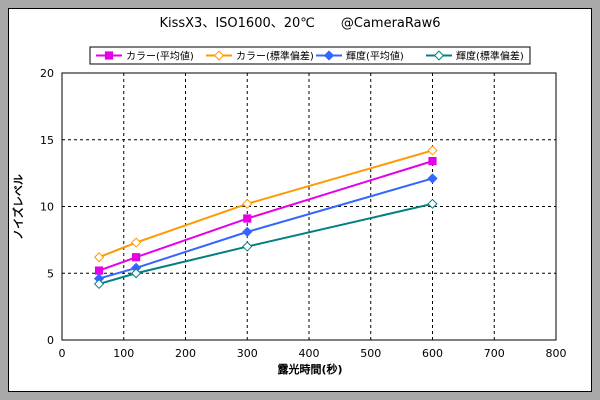  What do you see at coordinates (556, 353) in the screenshot?
I see `x-tick-label: 800` at bounding box center [556, 353].